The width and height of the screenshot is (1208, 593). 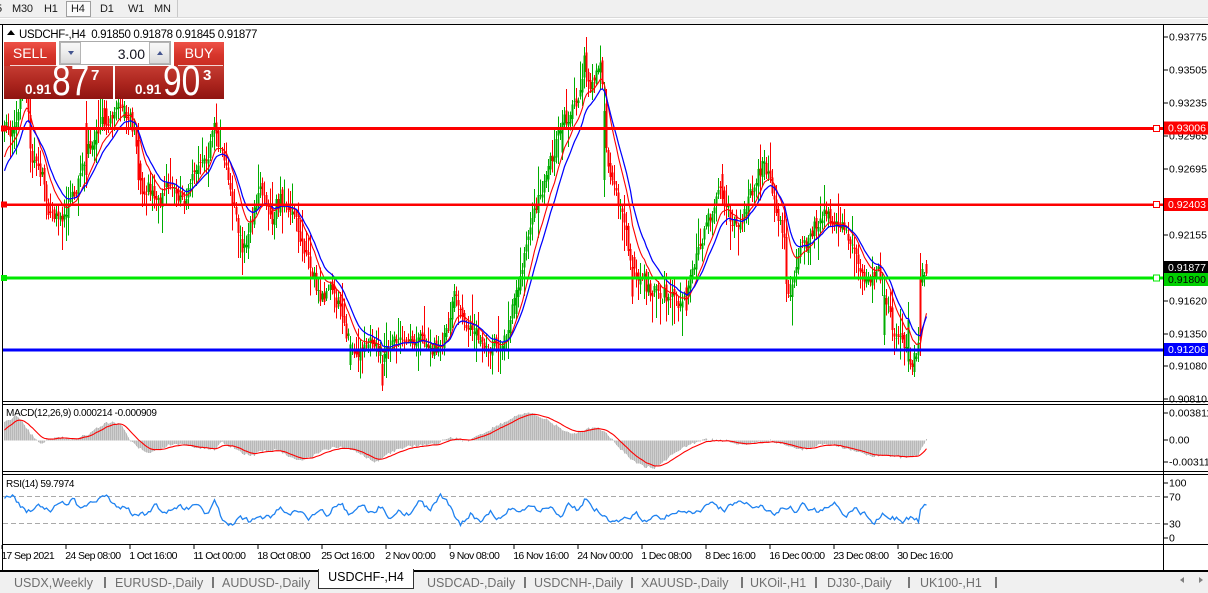 What do you see at coordinates (797, 556) in the screenshot?
I see `svg-text: 16 Dec 00:00` at bounding box center [797, 556].